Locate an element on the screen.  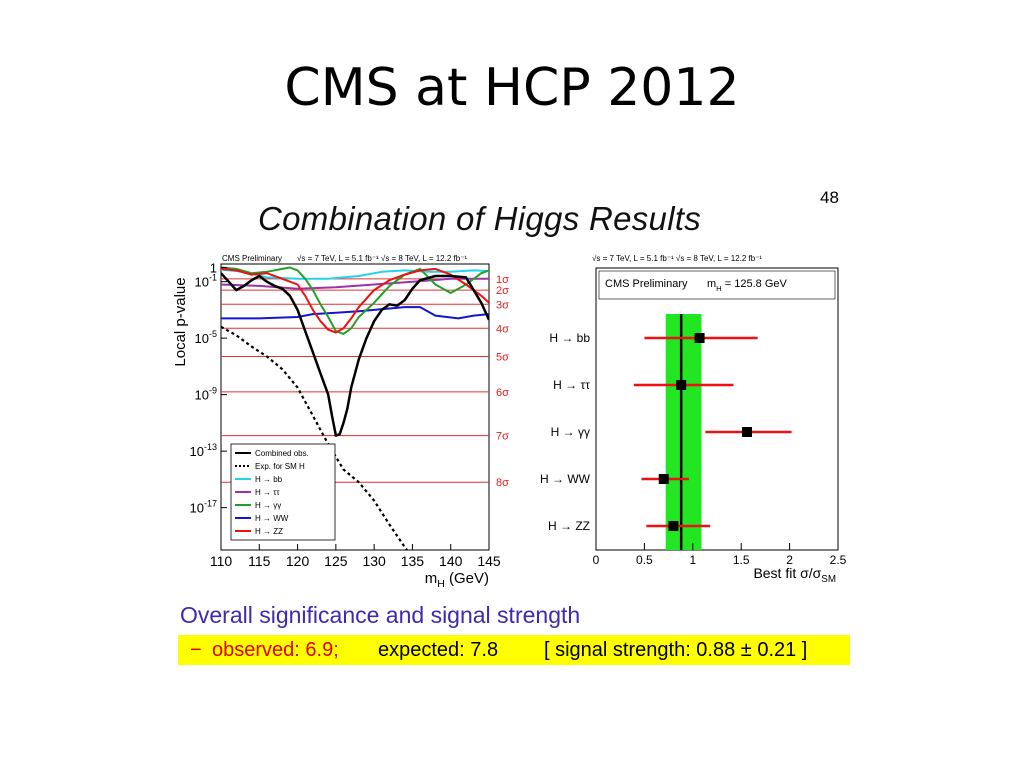
sigma-label: 5σ is located at coordinates (502, 358).